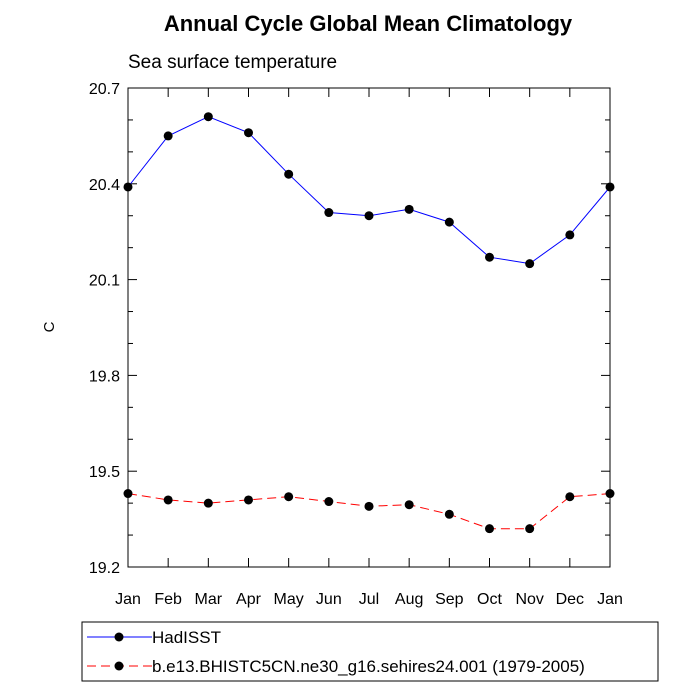  What do you see at coordinates (104, 185) in the screenshot?
I see `y-tick-label: 20.4` at bounding box center [104, 185].